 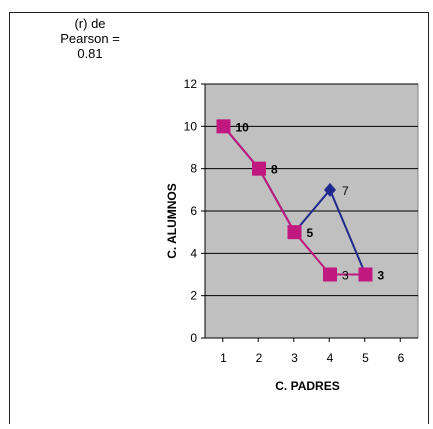 I want to click on y-tick-label: 10, so click(x=191, y=126).